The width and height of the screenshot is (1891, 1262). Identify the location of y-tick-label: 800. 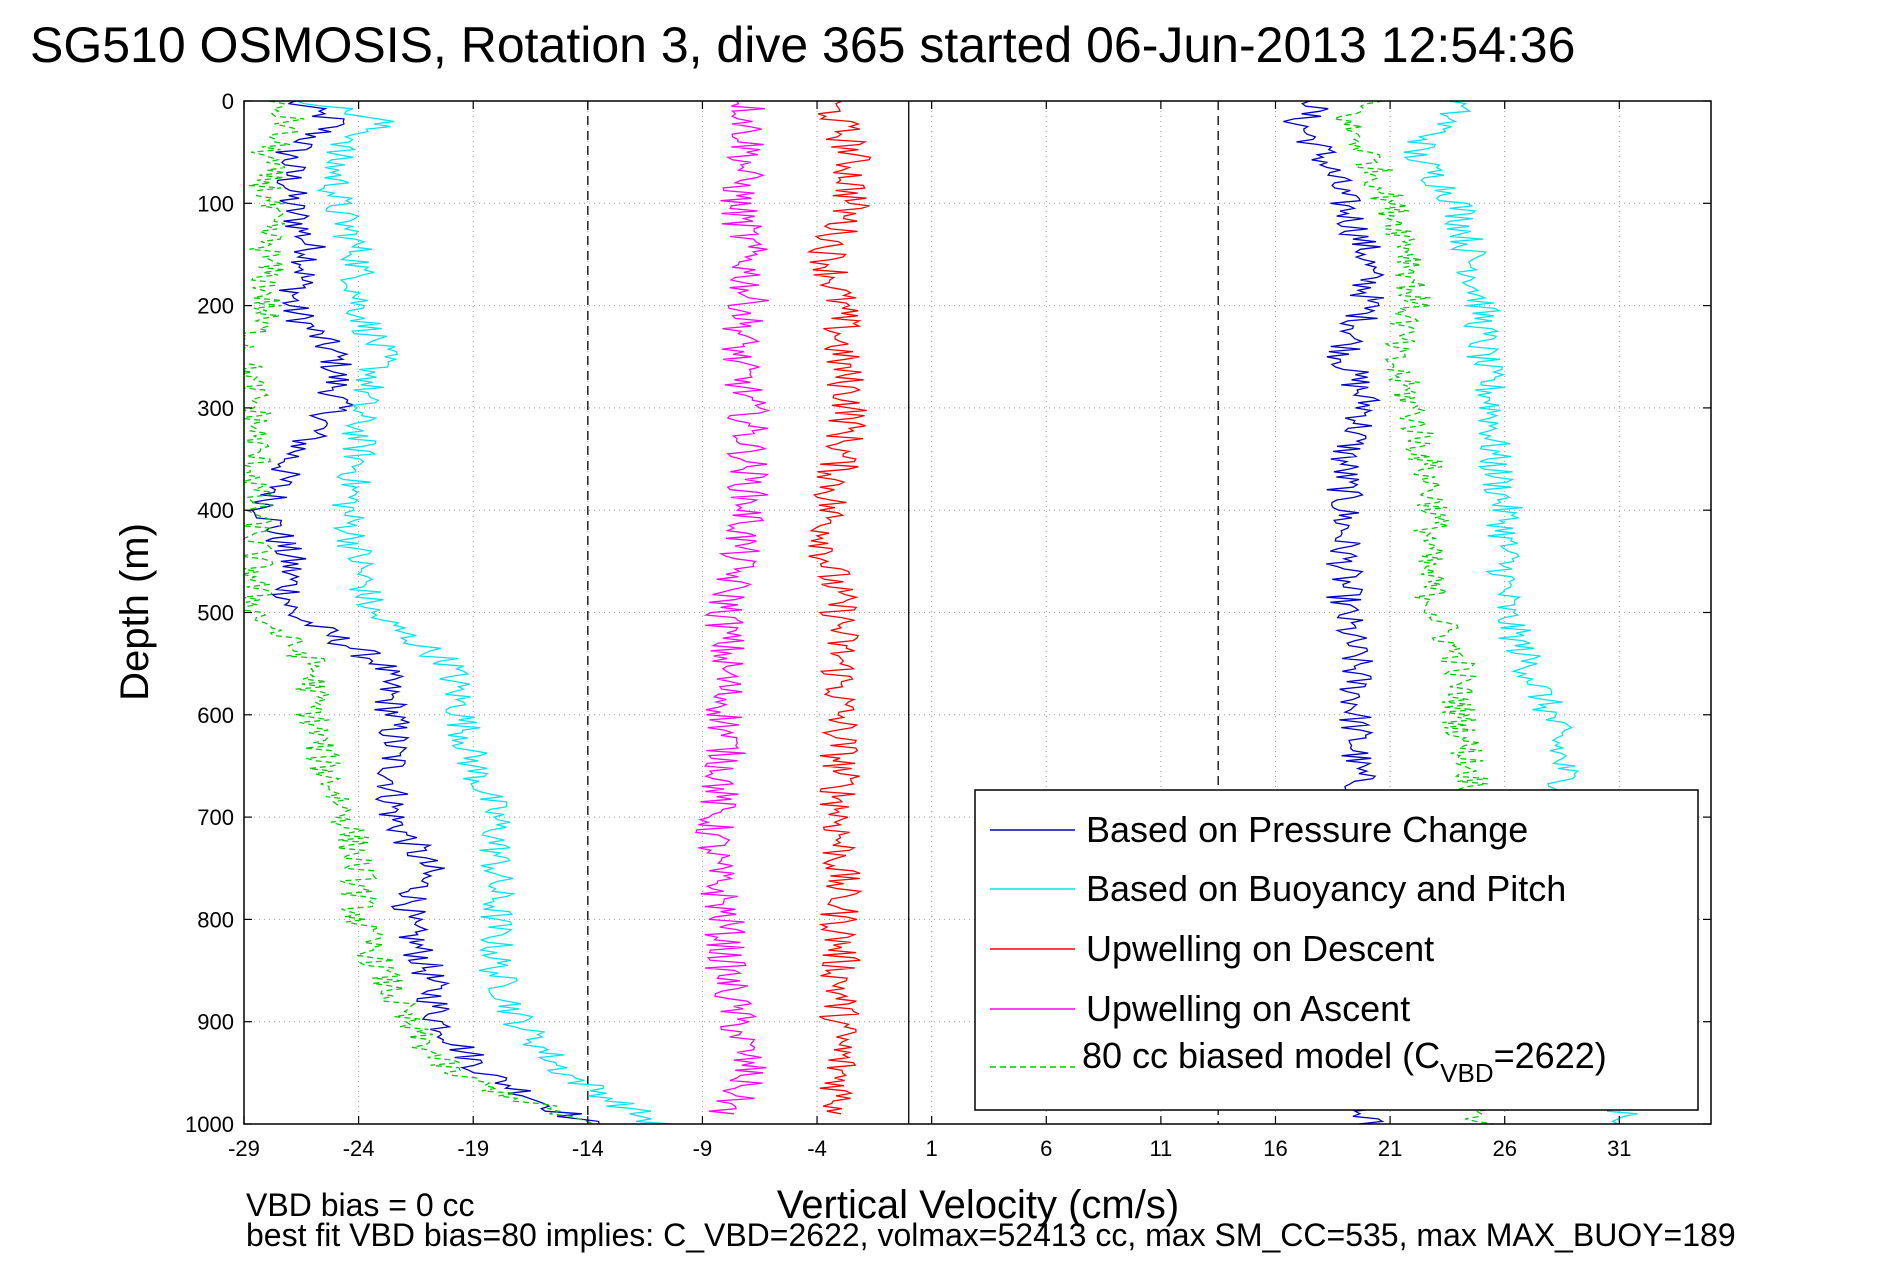
(215, 919).